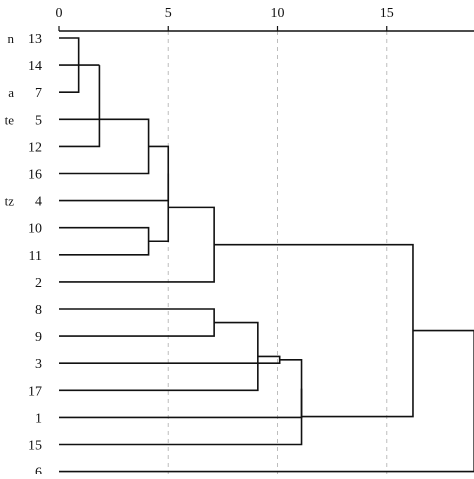 This screenshot has width=474, height=479. Describe the element at coordinates (35, 256) in the screenshot. I see `leaf-label-11: 11` at that location.